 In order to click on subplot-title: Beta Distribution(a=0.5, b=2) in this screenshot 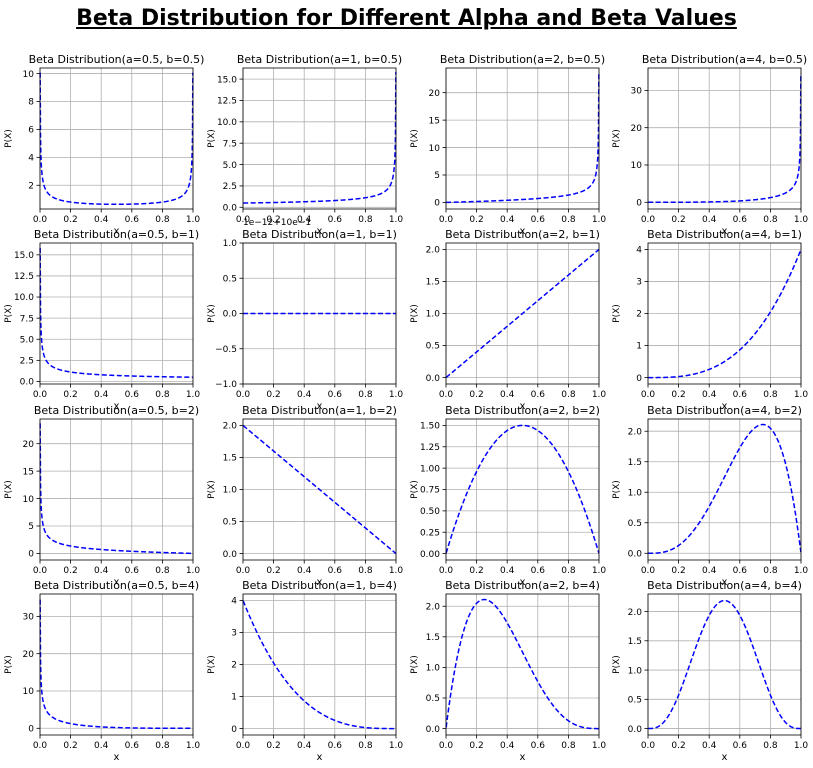, I will do `click(116, 410)`.